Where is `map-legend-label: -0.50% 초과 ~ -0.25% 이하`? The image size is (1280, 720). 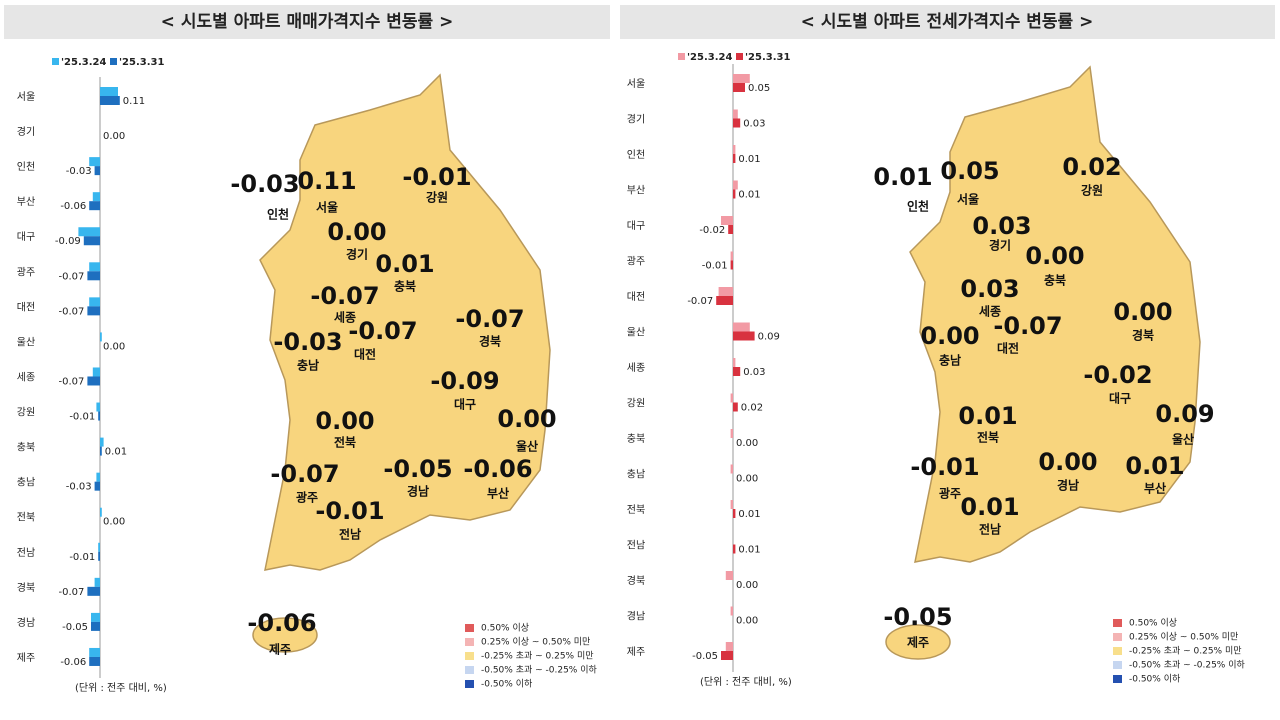
map-legend-label: -0.50% 초과 ~ -0.25% 이하 is located at coordinates (539, 670).